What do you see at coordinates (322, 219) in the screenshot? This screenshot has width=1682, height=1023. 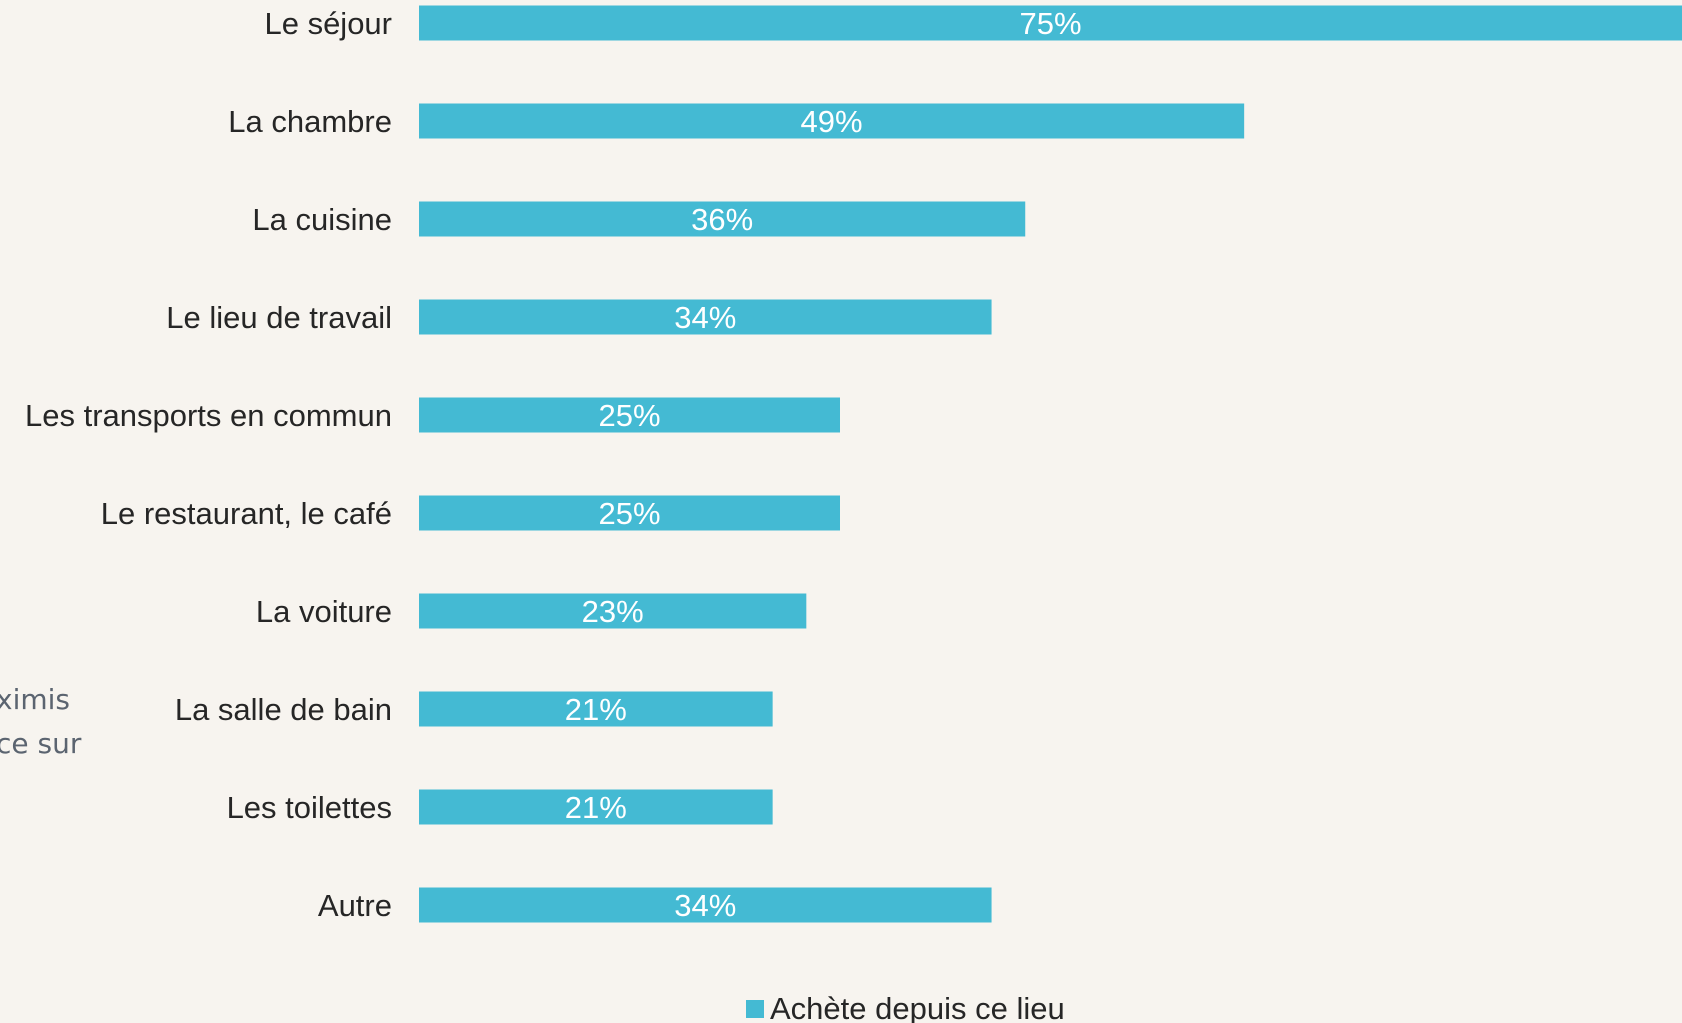 I see `category-label: La cuisine` at bounding box center [322, 219].